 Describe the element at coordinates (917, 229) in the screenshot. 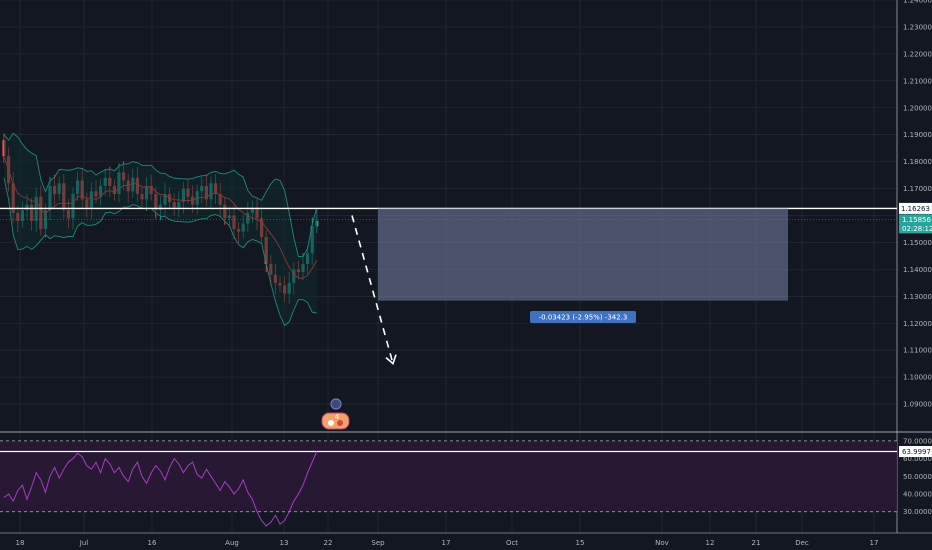

I see `bar-countdown-label: 02:28:12` at that location.